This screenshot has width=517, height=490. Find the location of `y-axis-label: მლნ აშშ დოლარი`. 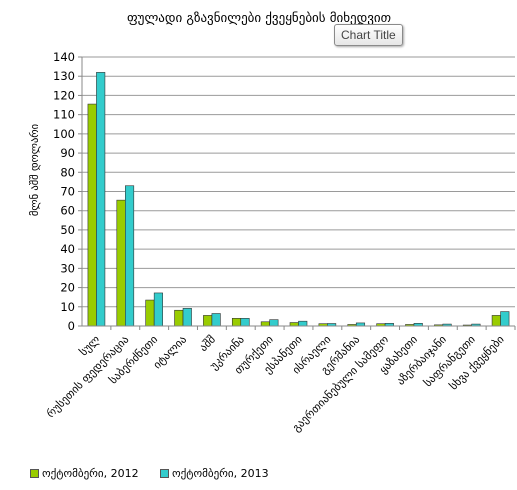

y-axis-label: მლნ აშშ დოლარი is located at coordinates (35, 170).